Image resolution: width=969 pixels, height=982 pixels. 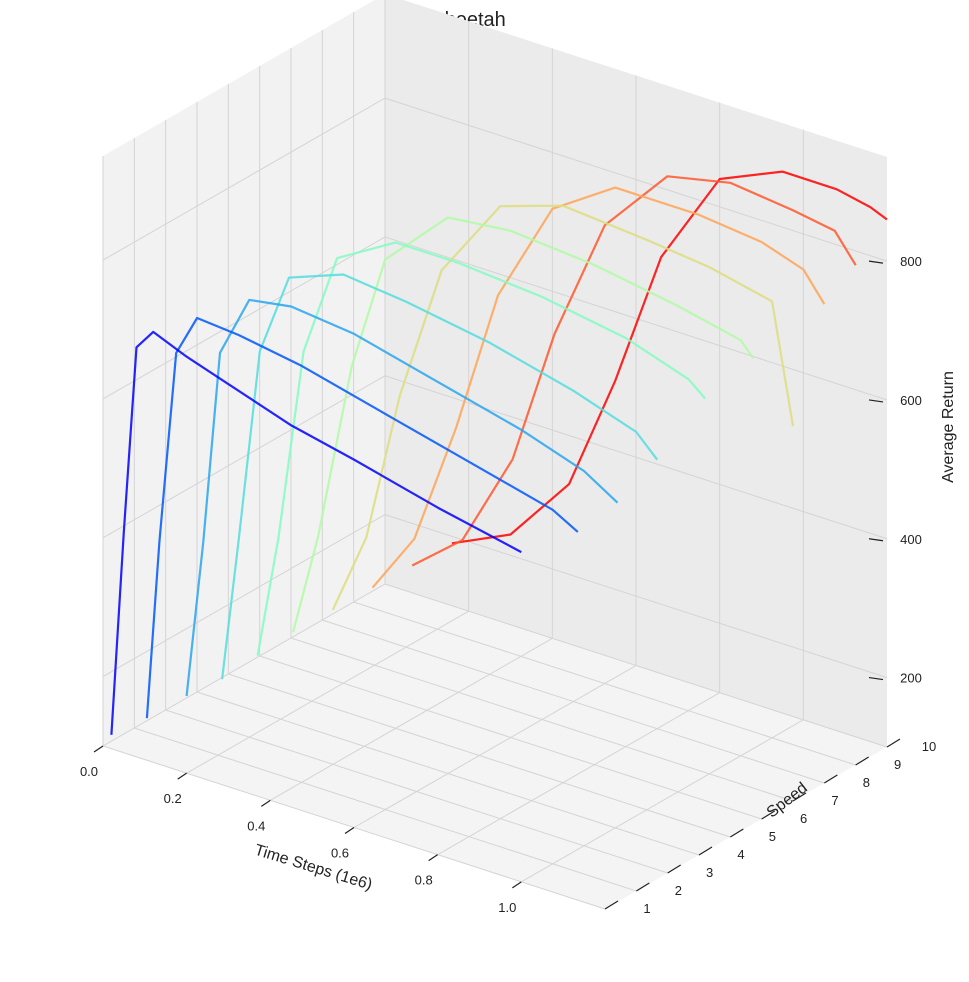 What do you see at coordinates (740, 854) in the screenshot?
I see `y-tick-label: 4` at bounding box center [740, 854].